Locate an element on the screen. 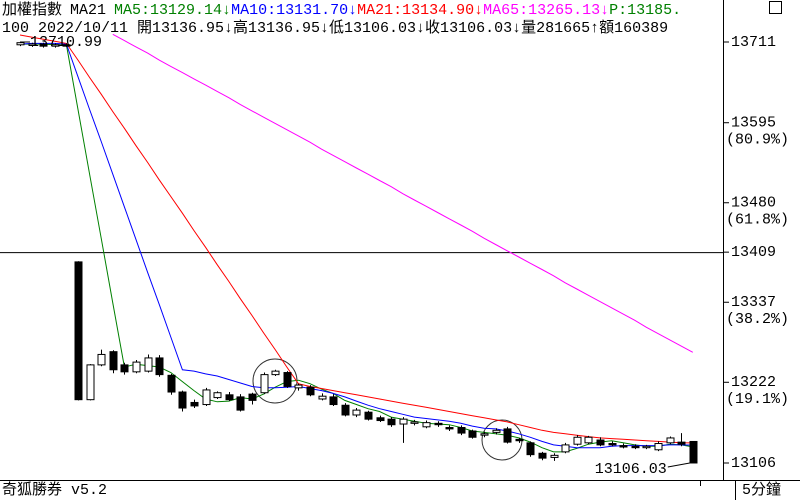 This screenshot has width=800, height=500. y-tick-label: 13106 is located at coordinates (753, 463).